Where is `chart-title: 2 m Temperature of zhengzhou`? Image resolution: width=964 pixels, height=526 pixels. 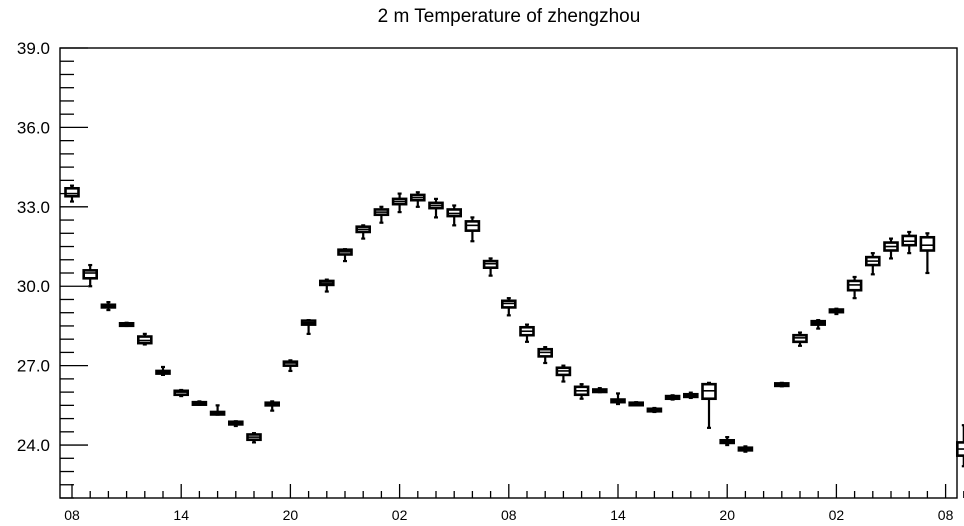
chart-title: 2 m Temperature of zhengzhou is located at coordinates (509, 16).